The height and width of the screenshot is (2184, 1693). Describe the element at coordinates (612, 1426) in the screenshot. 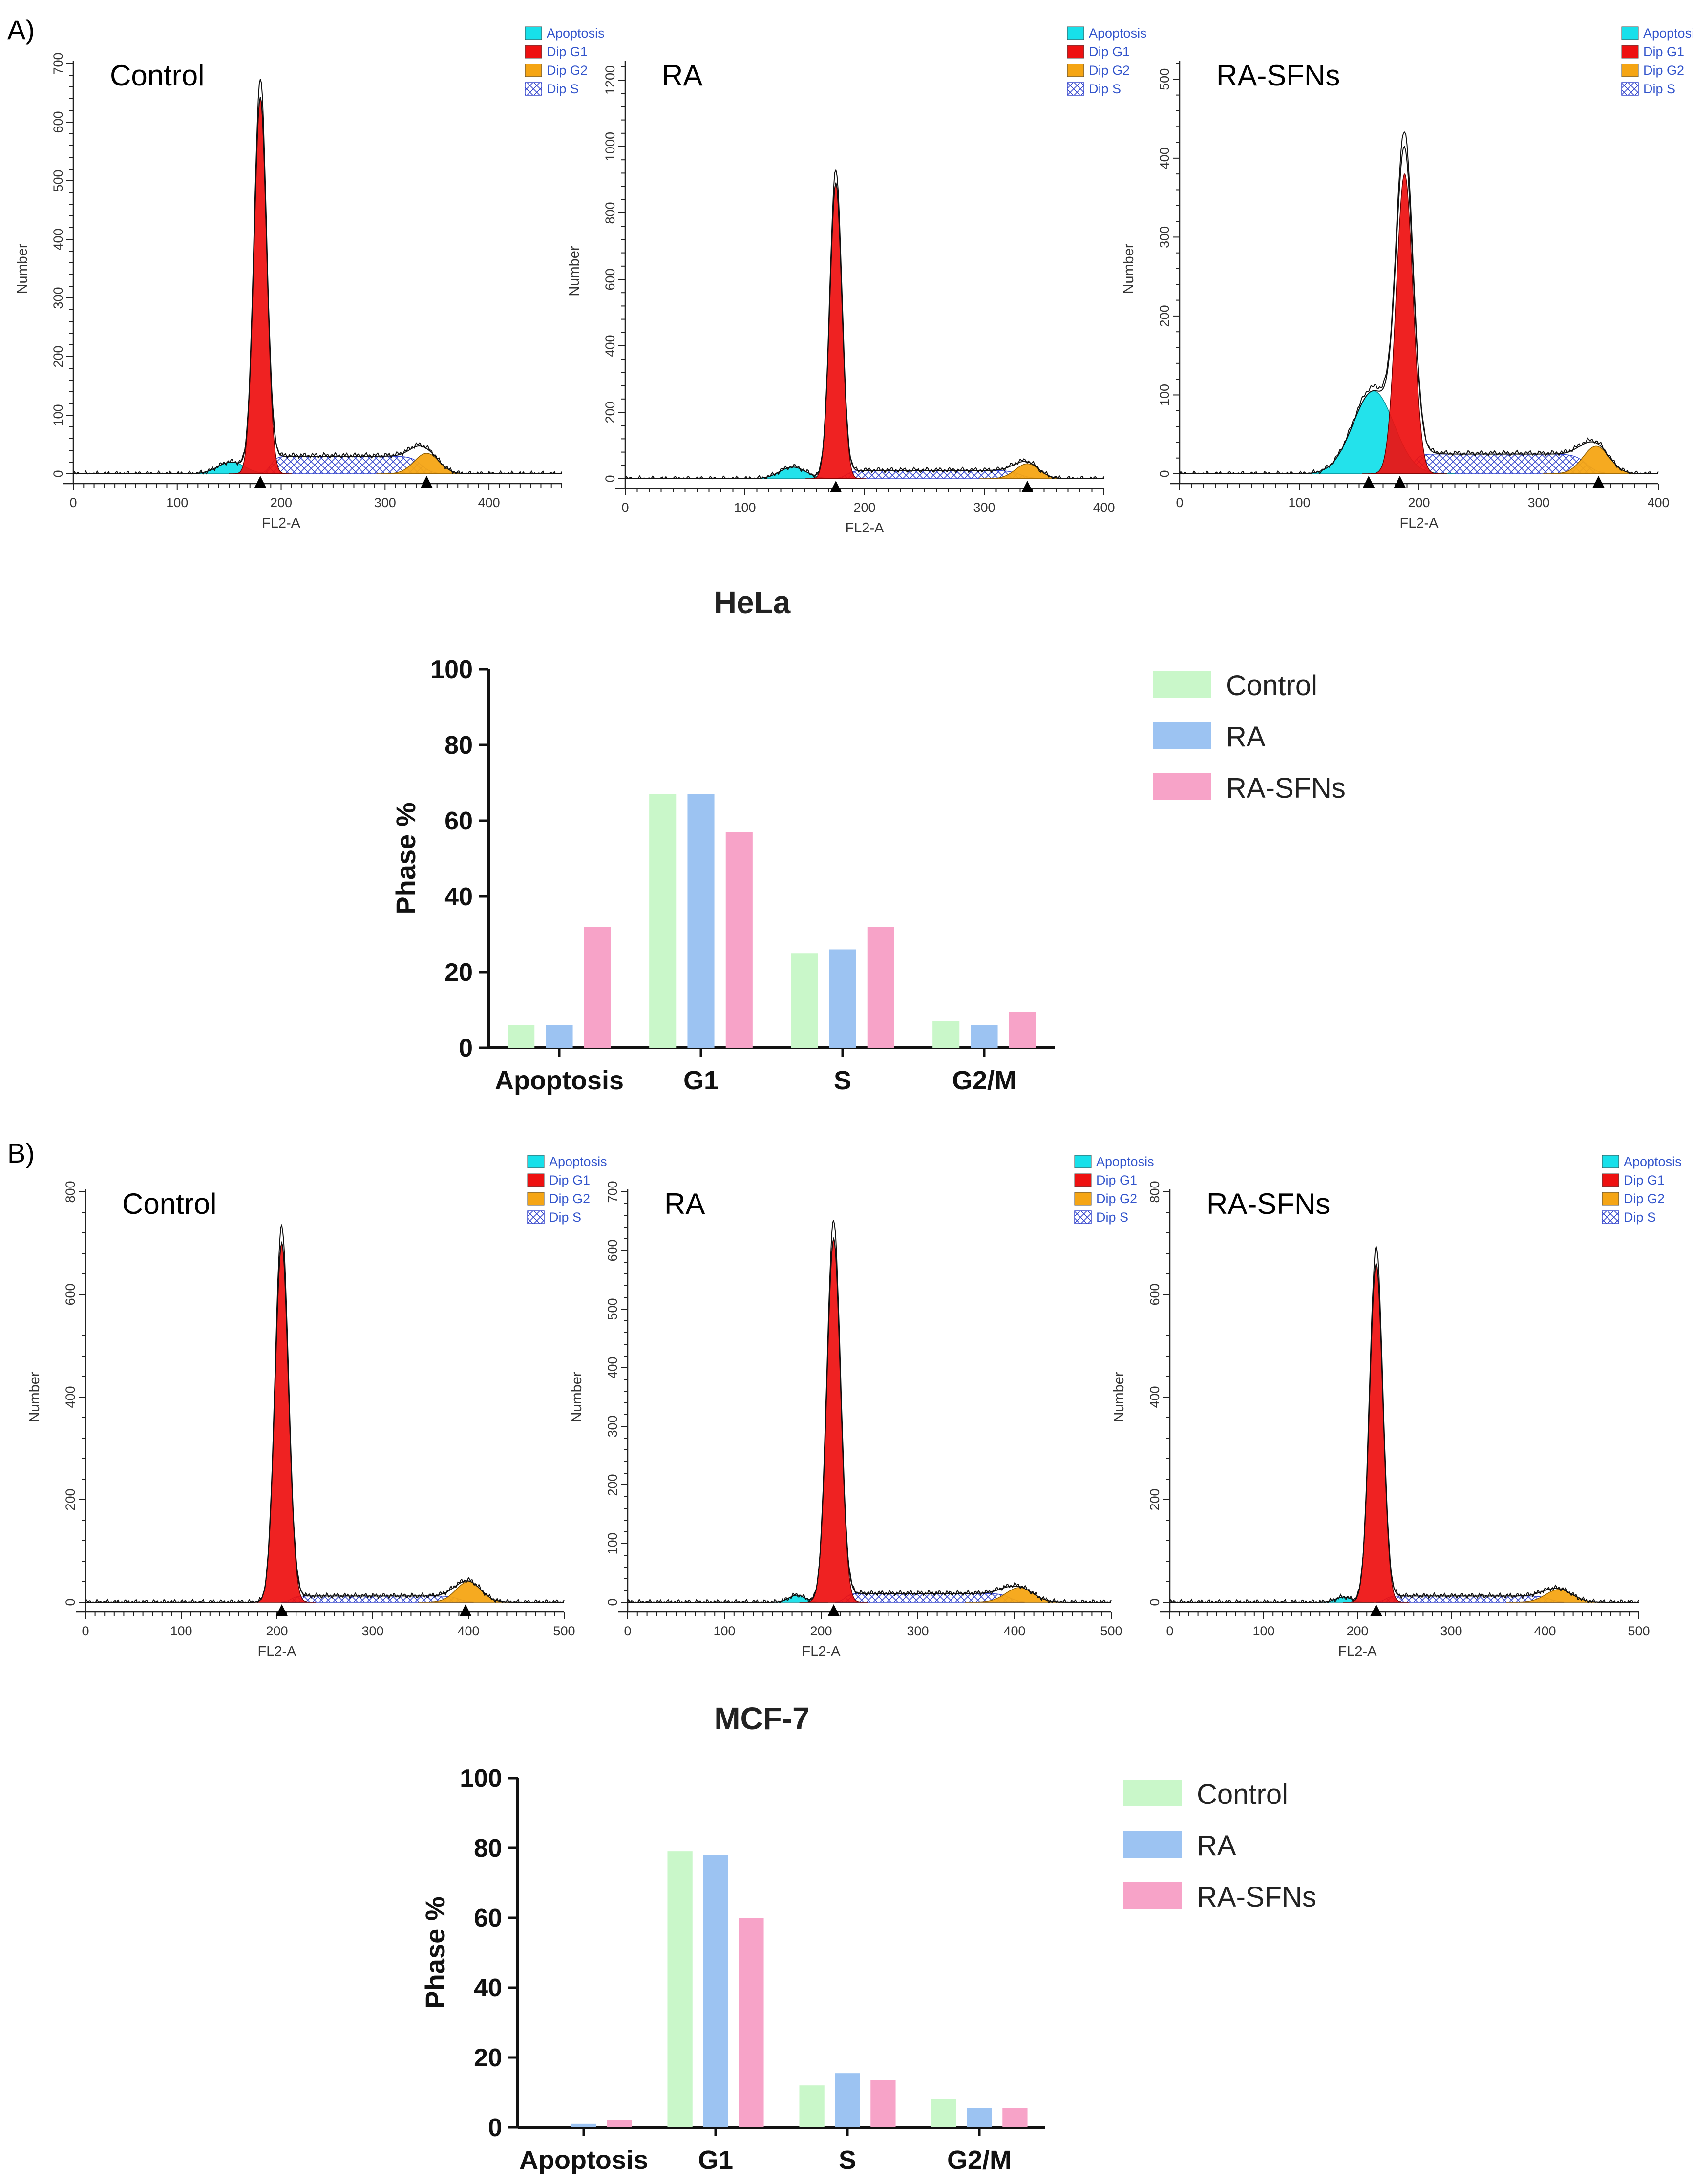

I see `y-tick-label: 300` at that location.